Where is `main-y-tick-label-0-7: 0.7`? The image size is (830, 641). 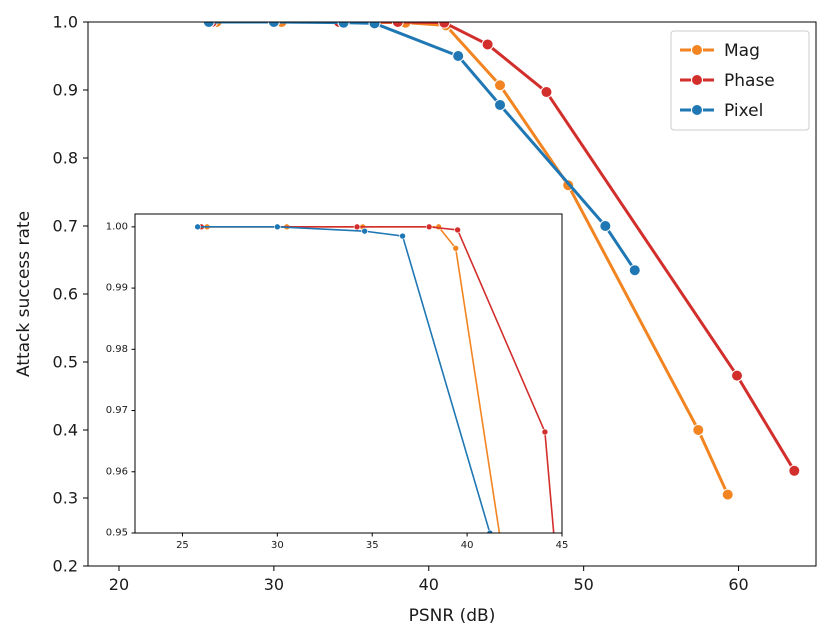
main-y-tick-label-0-7: 0.7 is located at coordinates (65, 226).